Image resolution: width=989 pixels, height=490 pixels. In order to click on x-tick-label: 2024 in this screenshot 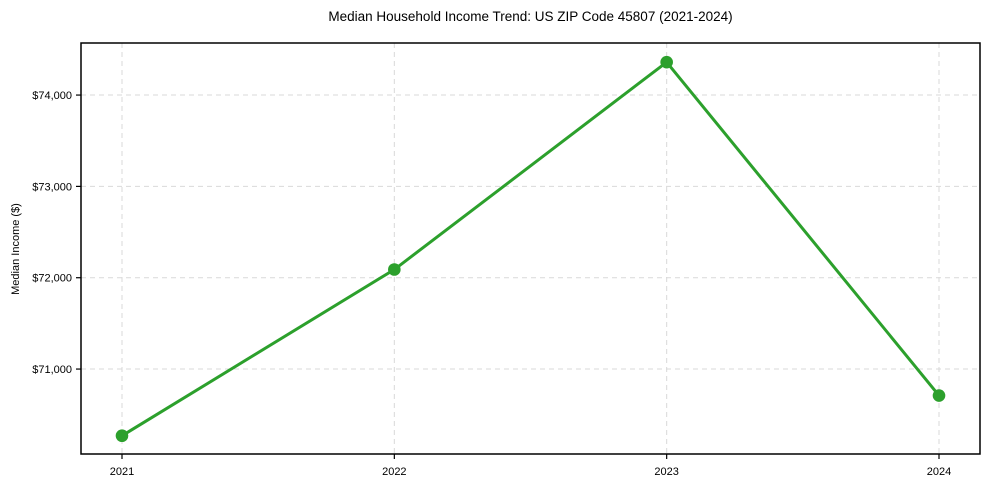, I will do `click(939, 472)`.